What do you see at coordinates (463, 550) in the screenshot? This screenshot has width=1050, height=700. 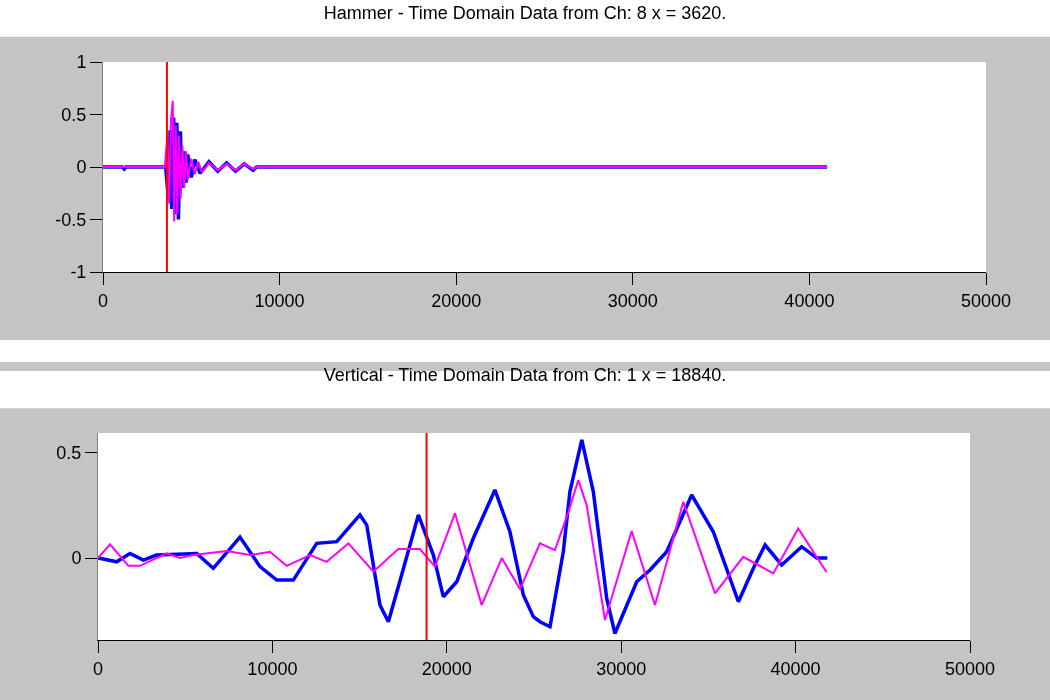 I see `line-series` at bounding box center [463, 550].